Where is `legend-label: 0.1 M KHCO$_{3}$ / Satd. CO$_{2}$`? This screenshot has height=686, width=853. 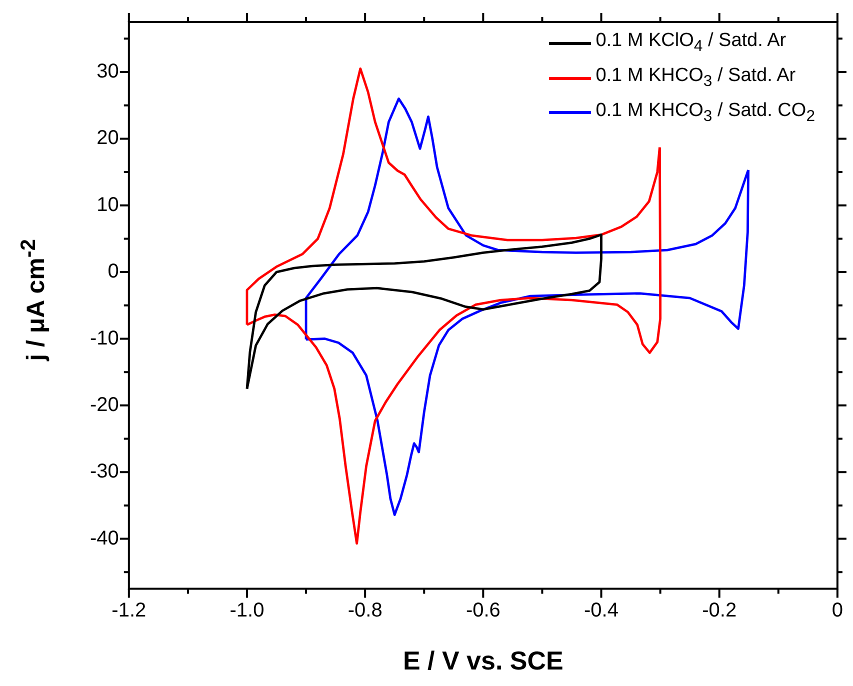 legend-label: 0.1 M KHCO$_{3}$ / Satd. CO$_{2}$ is located at coordinates (705, 112).